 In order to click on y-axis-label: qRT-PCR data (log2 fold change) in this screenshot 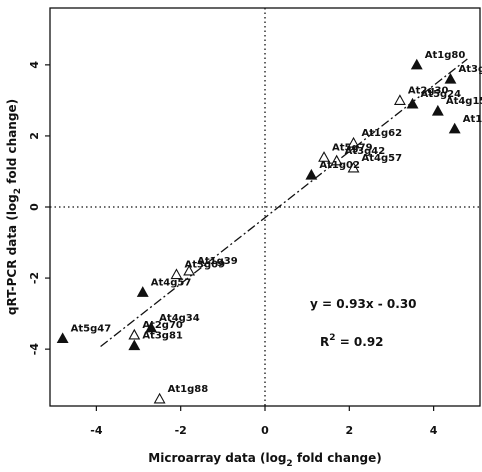, I will do `click(14, 207)`.